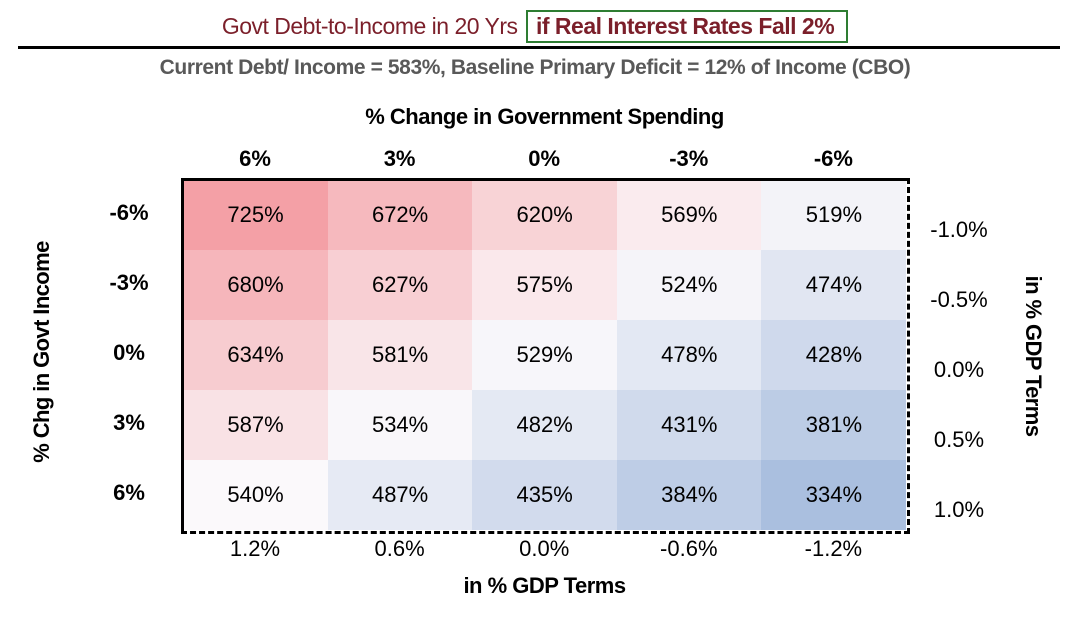  Describe the element at coordinates (399, 548) in the screenshot. I see `bottom-axis-label: 0.6%` at that location.